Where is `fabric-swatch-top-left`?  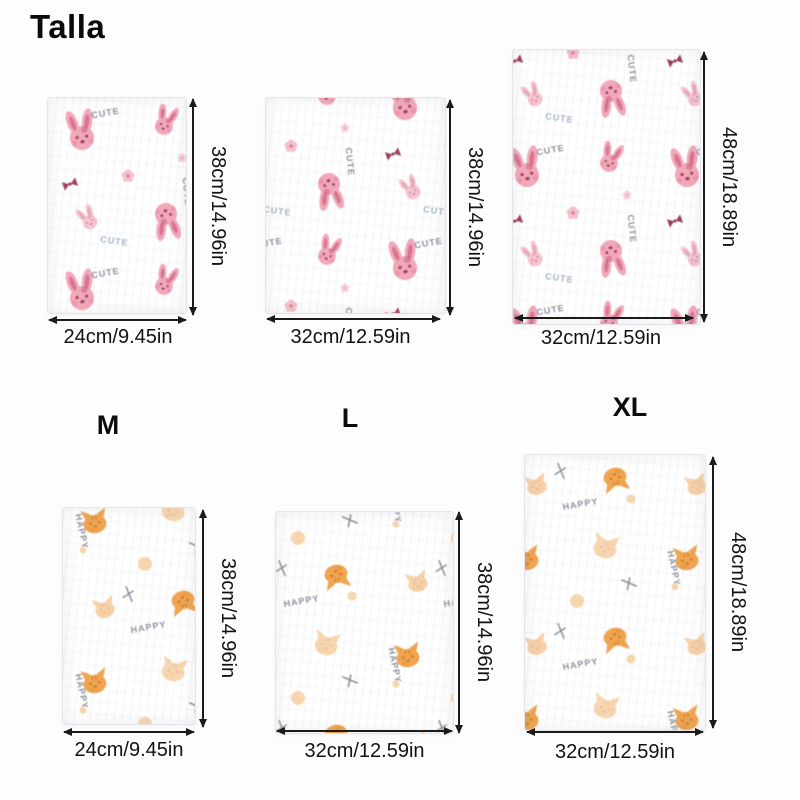
fabric-swatch-top-left is located at coordinates (117, 205).